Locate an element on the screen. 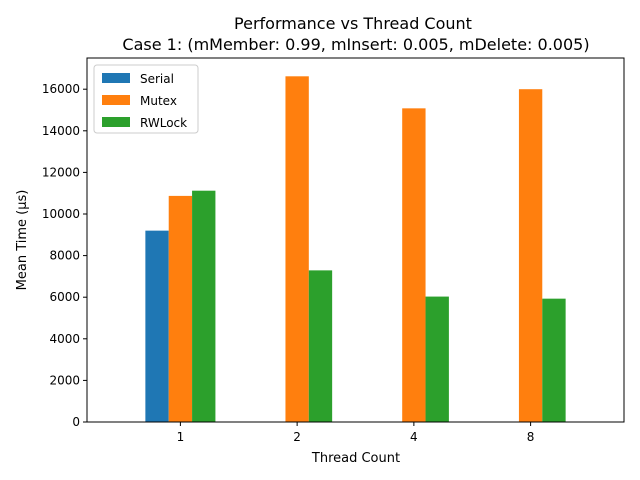 Image resolution: width=640 pixels, height=480 pixels. x-axis-ticks: 1 2 4 8 is located at coordinates (356, 433).